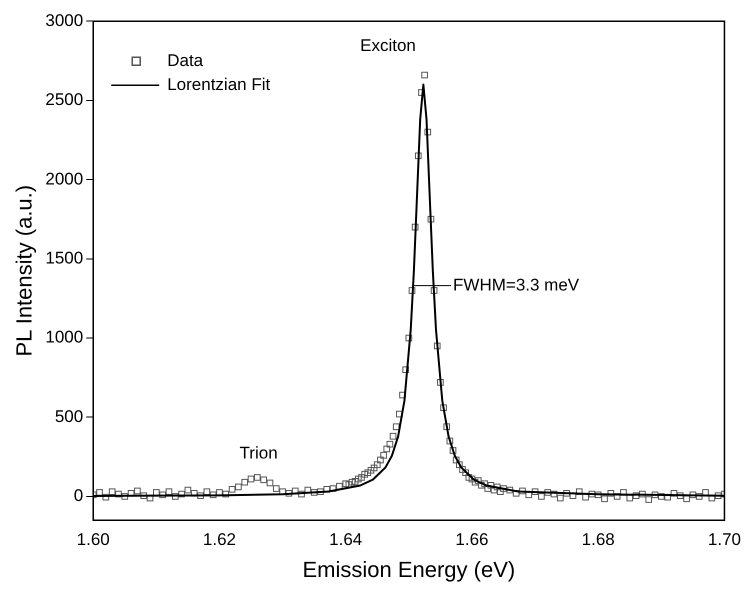  Describe the element at coordinates (388, 45) in the screenshot. I see `annotation: Exciton` at that location.